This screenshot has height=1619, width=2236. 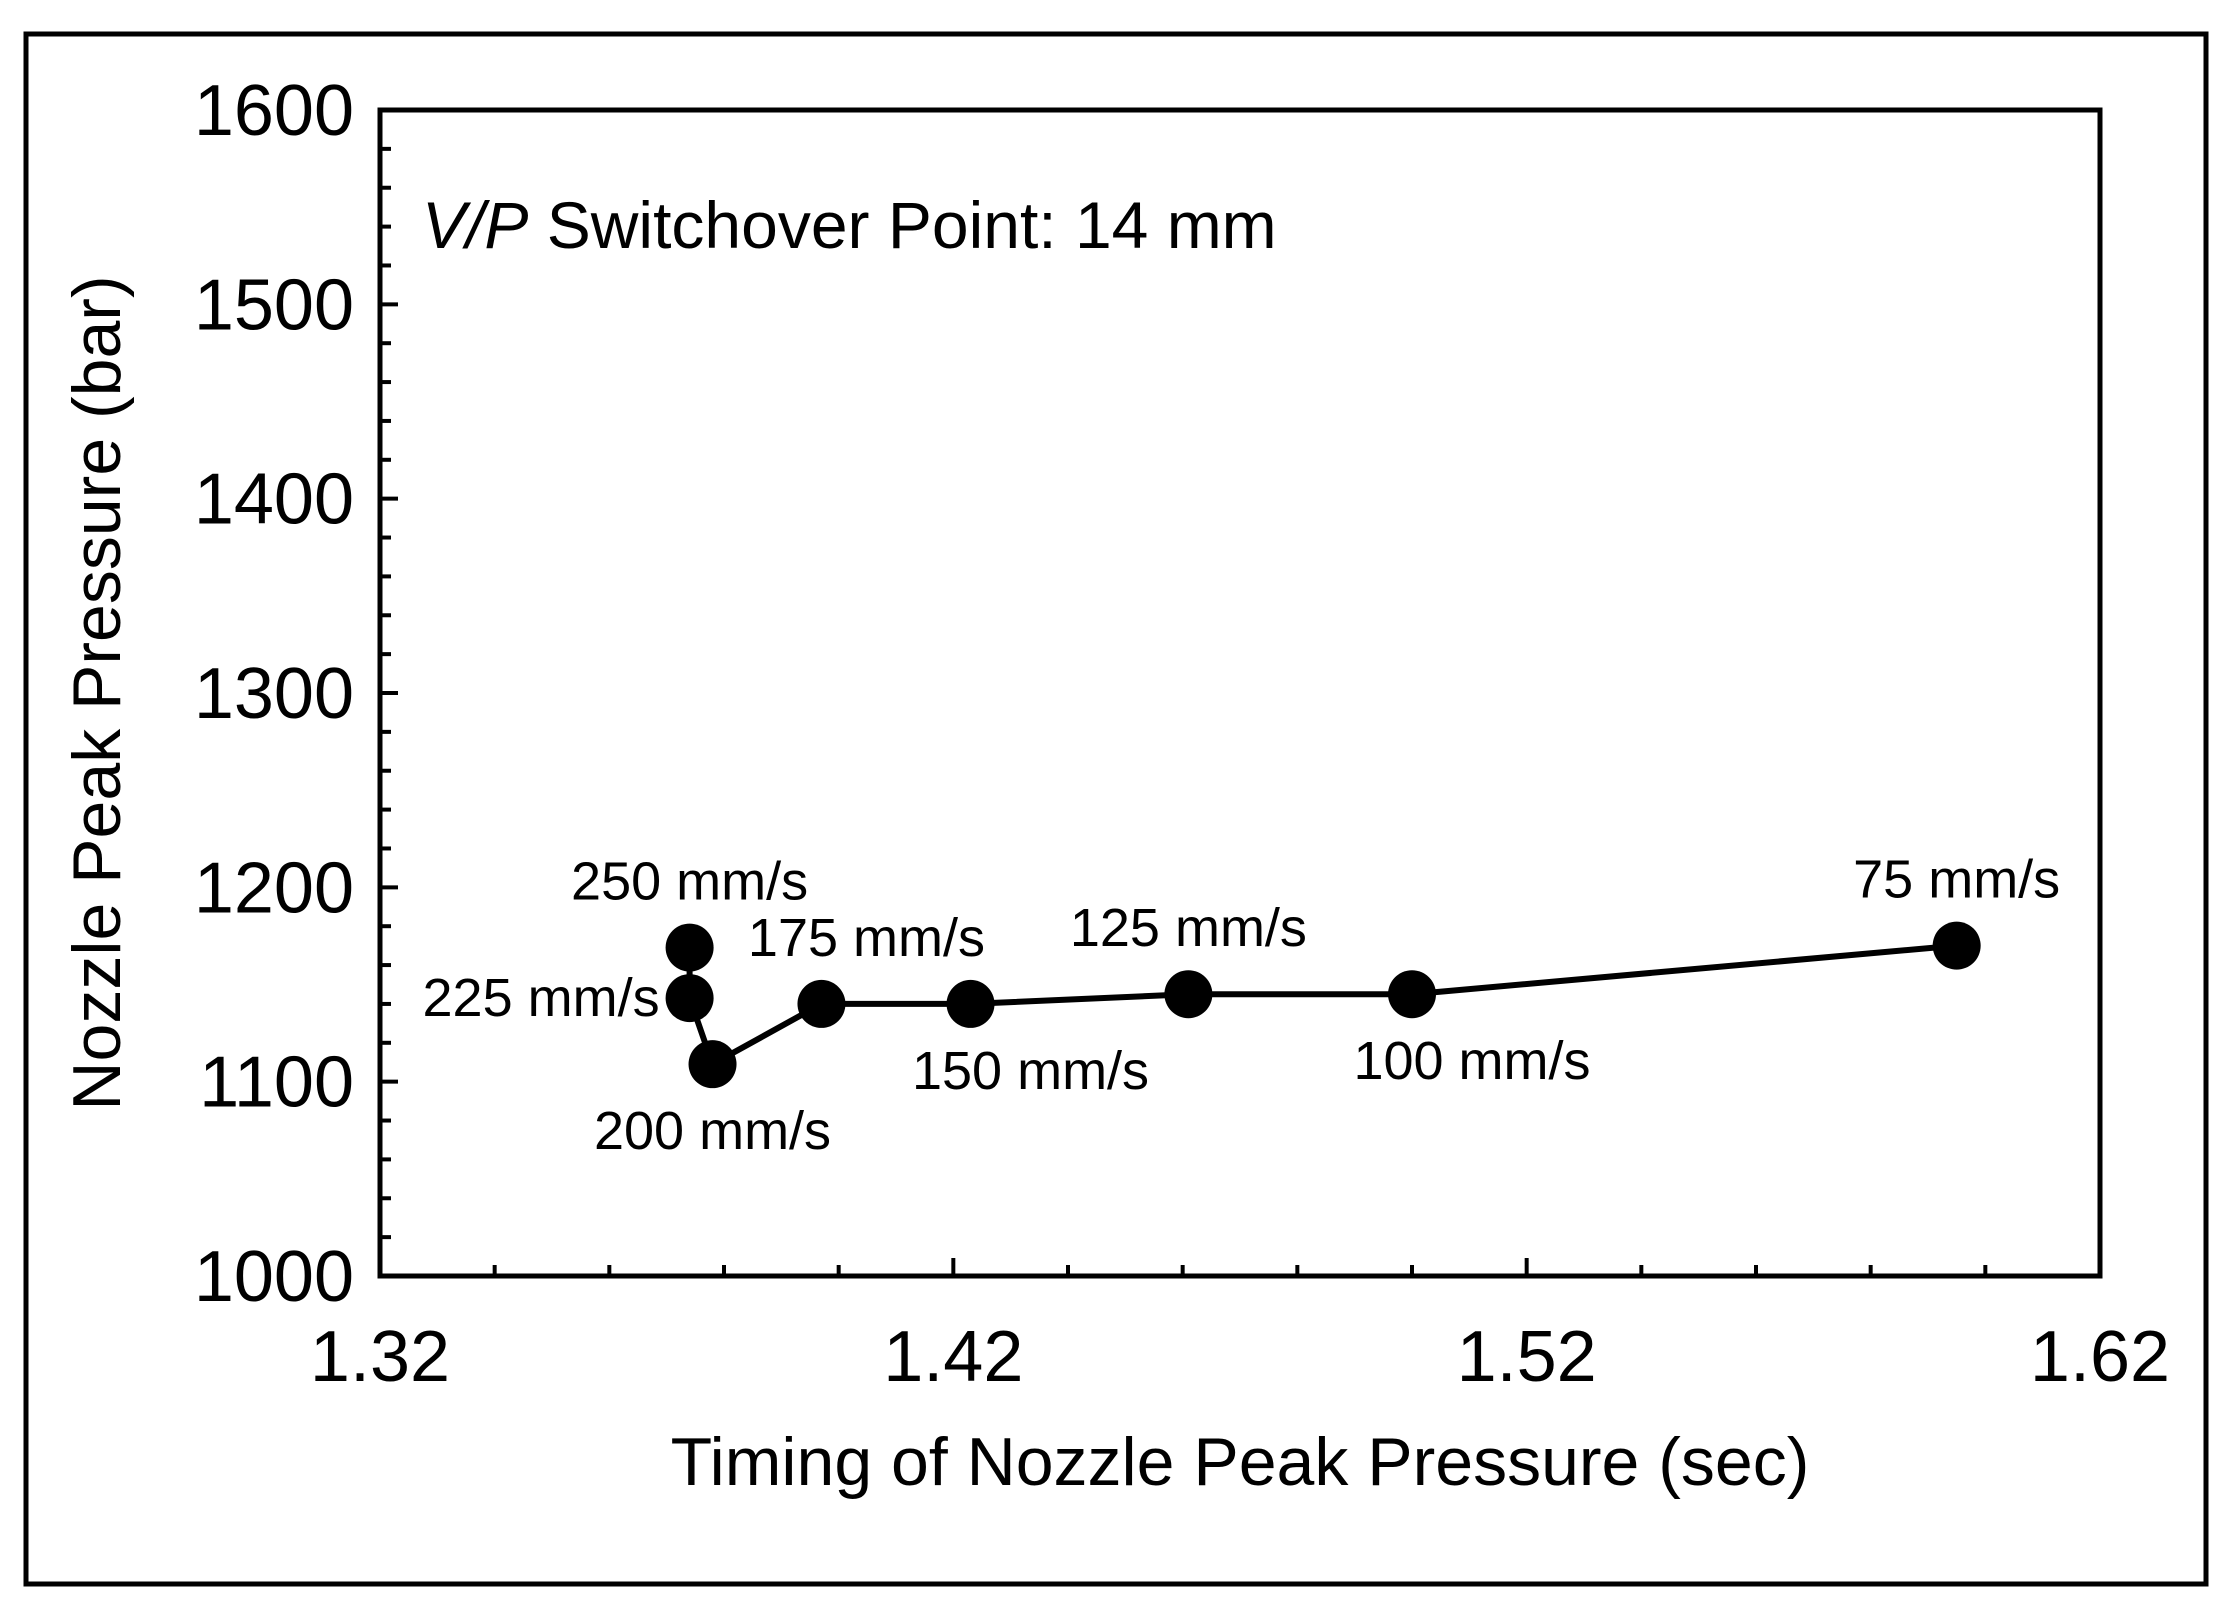 What do you see at coordinates (1240, 1462) in the screenshot?
I see `x-axis-title: Timing of Nozzle Peak Pressure (sec)` at bounding box center [1240, 1462].